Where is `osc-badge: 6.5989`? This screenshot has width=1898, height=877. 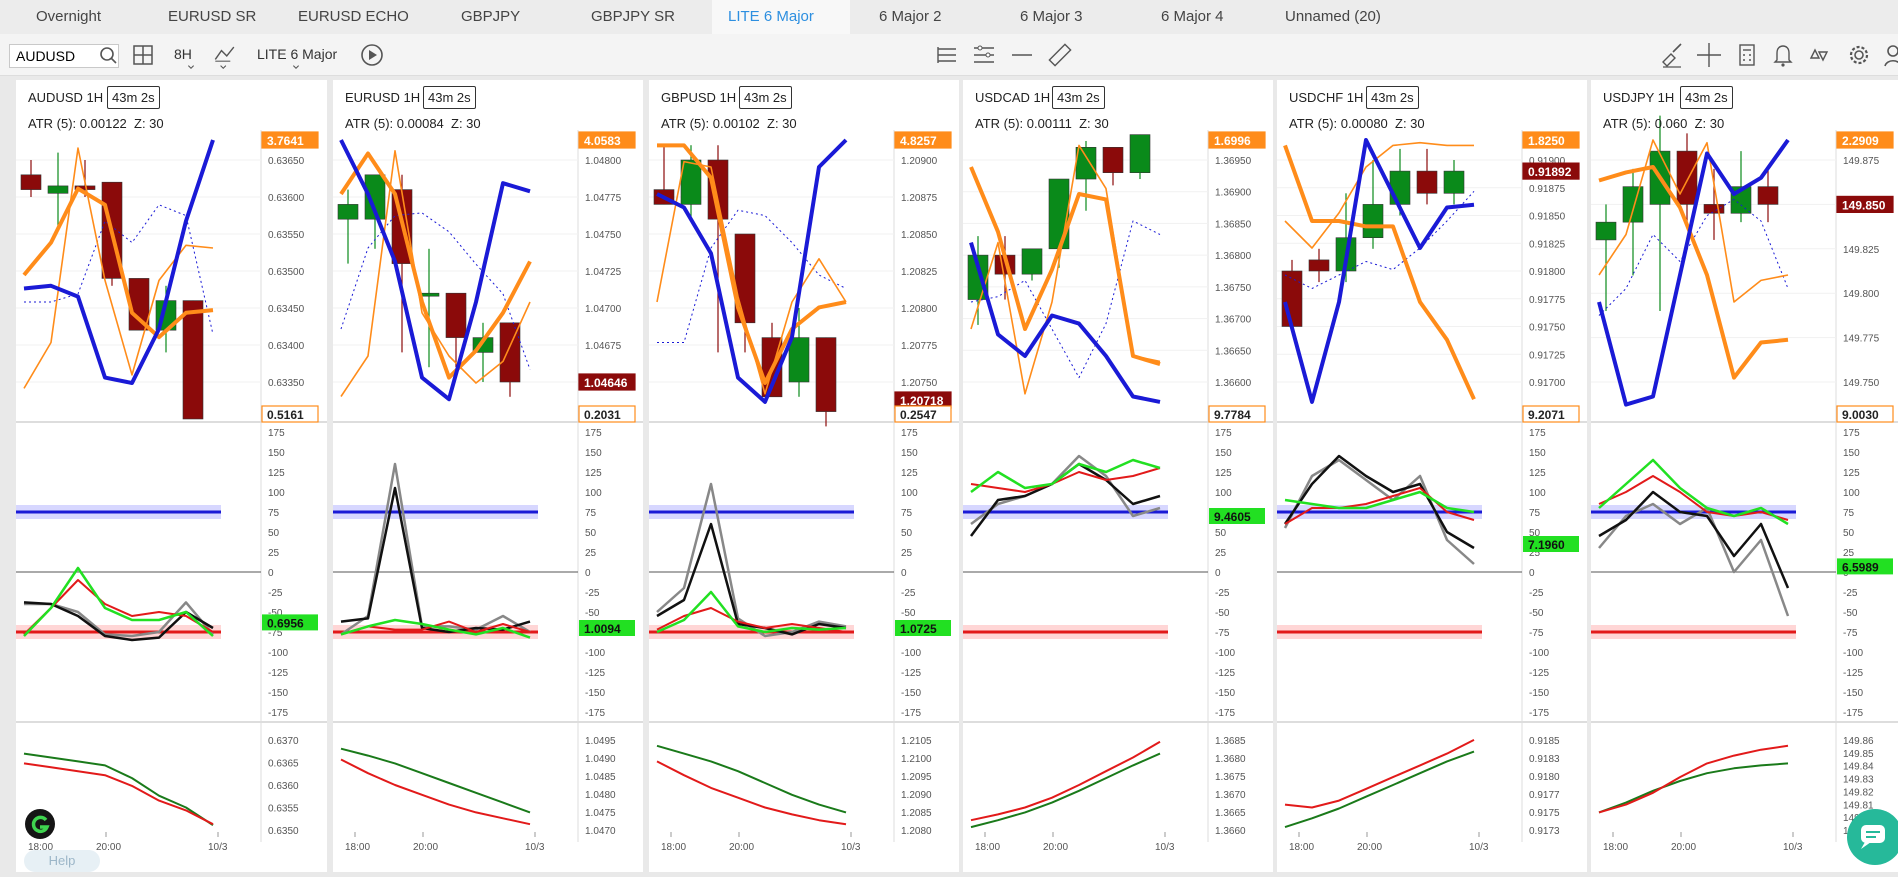 osc-badge: 6.5989 is located at coordinates (1860, 567).